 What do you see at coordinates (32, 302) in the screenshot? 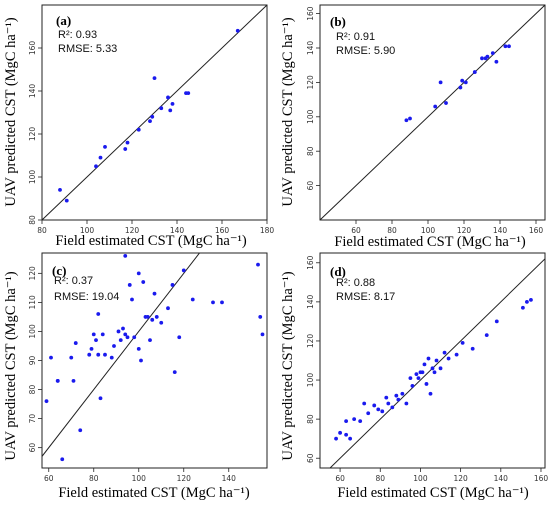
I see `panel-c-y-tick-label: 110` at bounding box center [32, 302].